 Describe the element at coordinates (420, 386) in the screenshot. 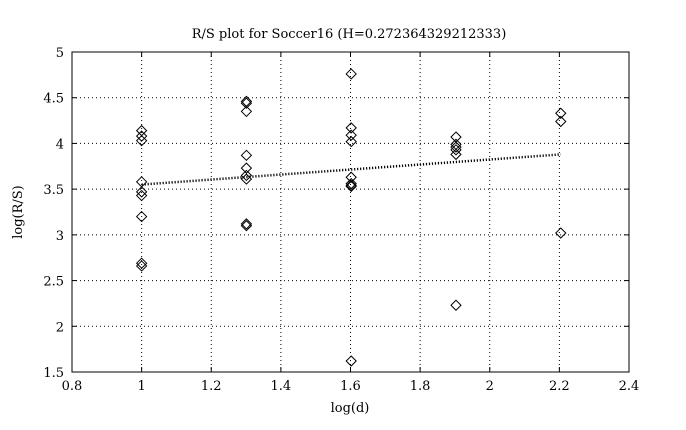

I see `x-tick-label: 1.8` at that location.